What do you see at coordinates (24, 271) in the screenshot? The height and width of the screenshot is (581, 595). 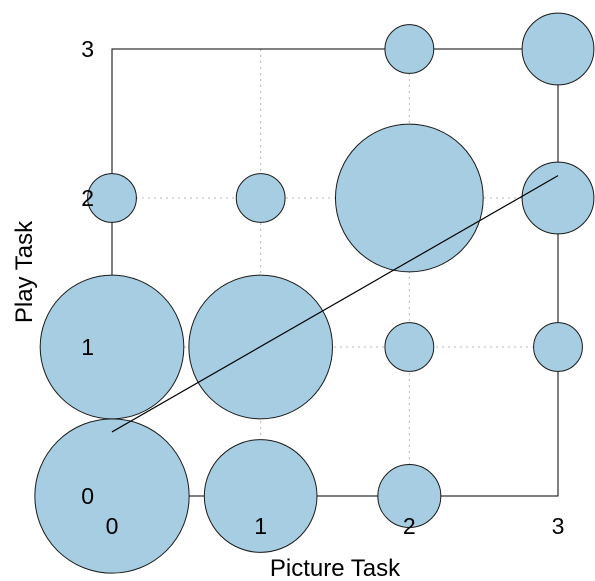 I see `y-axis-label: Play Task` at bounding box center [24, 271].